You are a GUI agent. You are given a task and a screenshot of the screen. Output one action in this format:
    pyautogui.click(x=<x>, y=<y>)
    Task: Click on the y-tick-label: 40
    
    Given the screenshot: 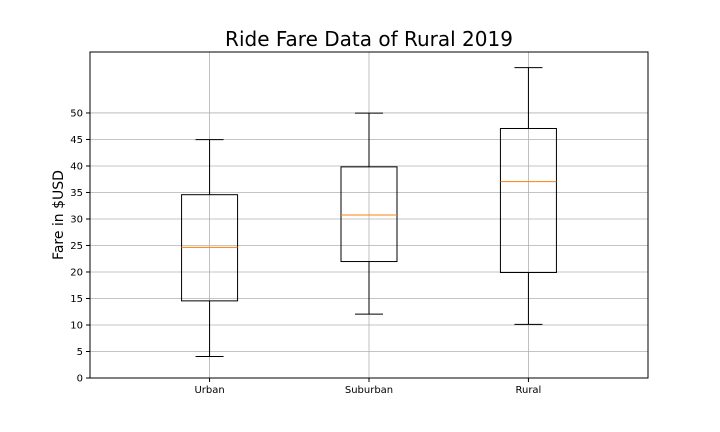 What is the action you would take?
    pyautogui.click(x=76, y=166)
    